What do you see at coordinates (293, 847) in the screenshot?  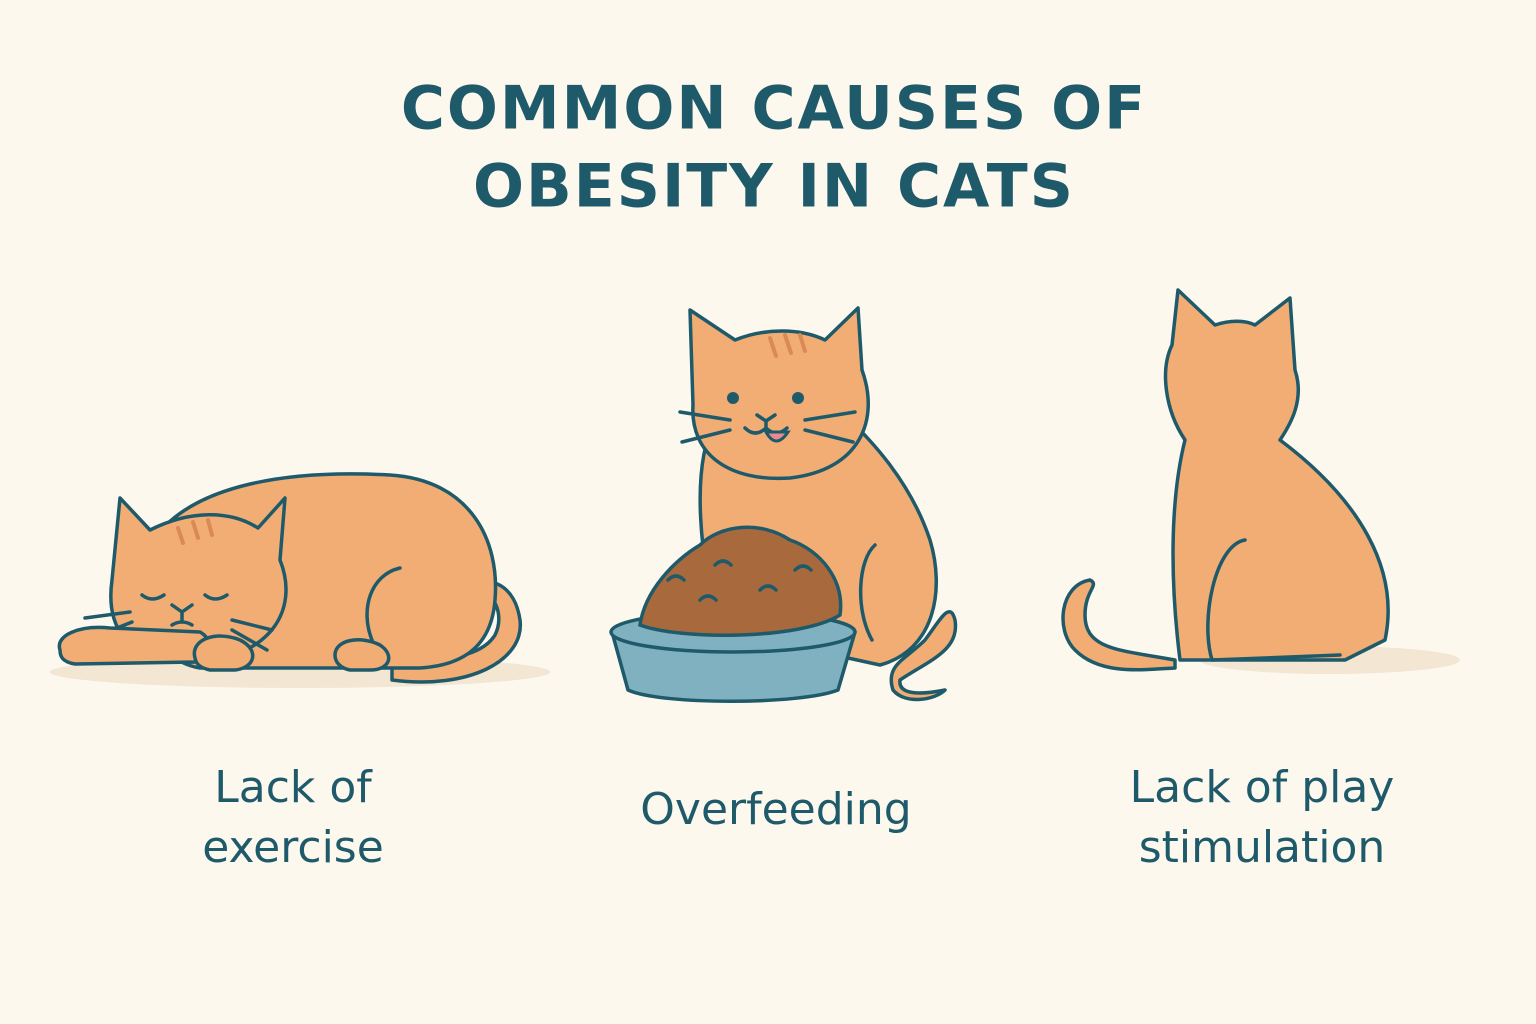 I see `cause-label: exercise` at bounding box center [293, 847].